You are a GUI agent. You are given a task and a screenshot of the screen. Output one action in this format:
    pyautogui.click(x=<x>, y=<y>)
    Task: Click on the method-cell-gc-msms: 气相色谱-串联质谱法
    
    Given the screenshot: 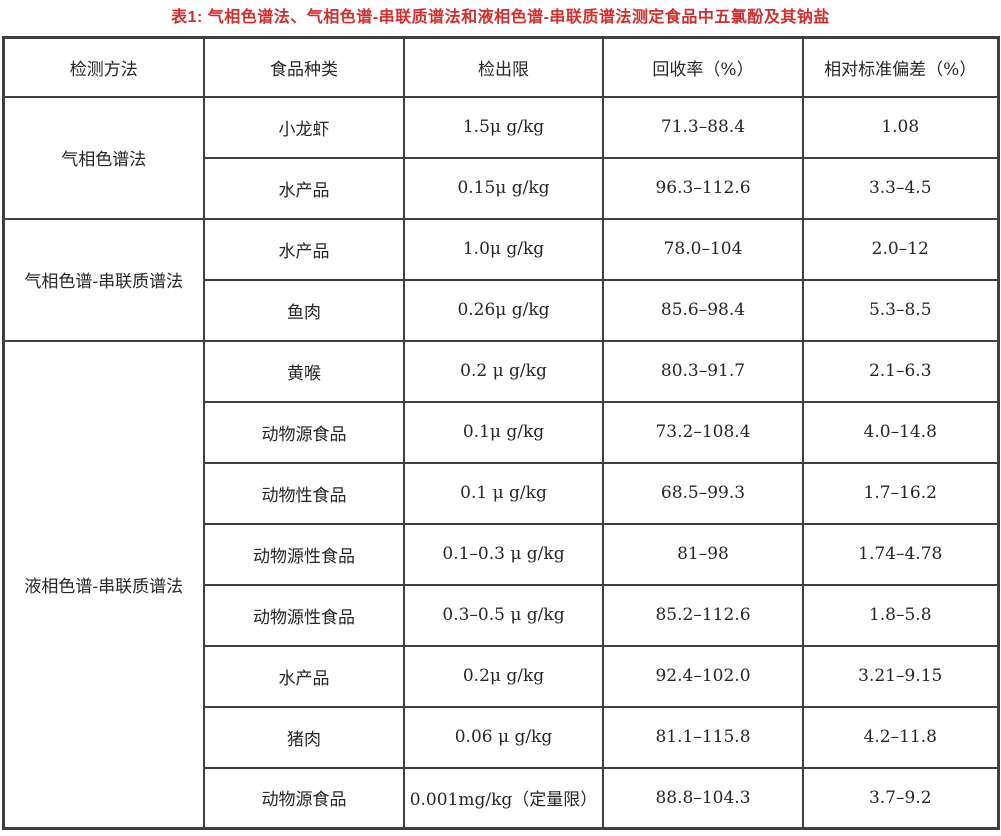 What is the action you would take?
    pyautogui.click(x=103, y=279)
    